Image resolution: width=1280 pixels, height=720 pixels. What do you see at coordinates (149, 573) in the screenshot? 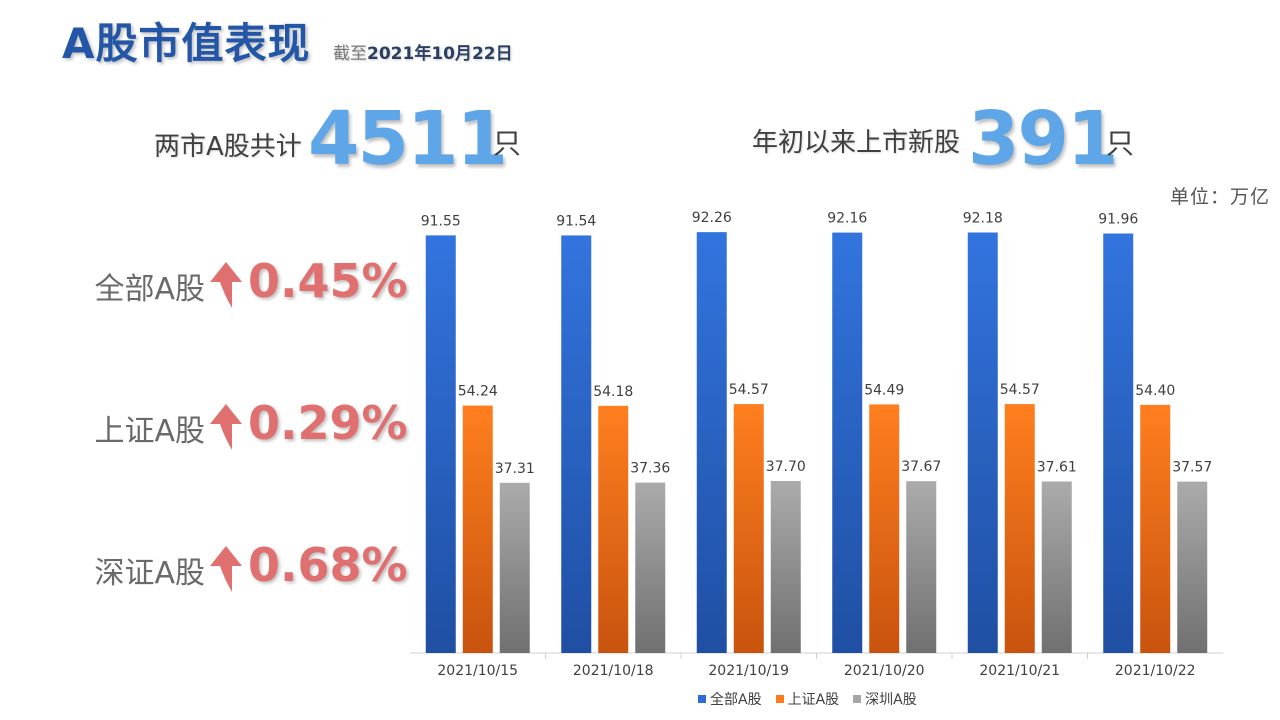
I see `change-name: 深证A股` at bounding box center [149, 573].